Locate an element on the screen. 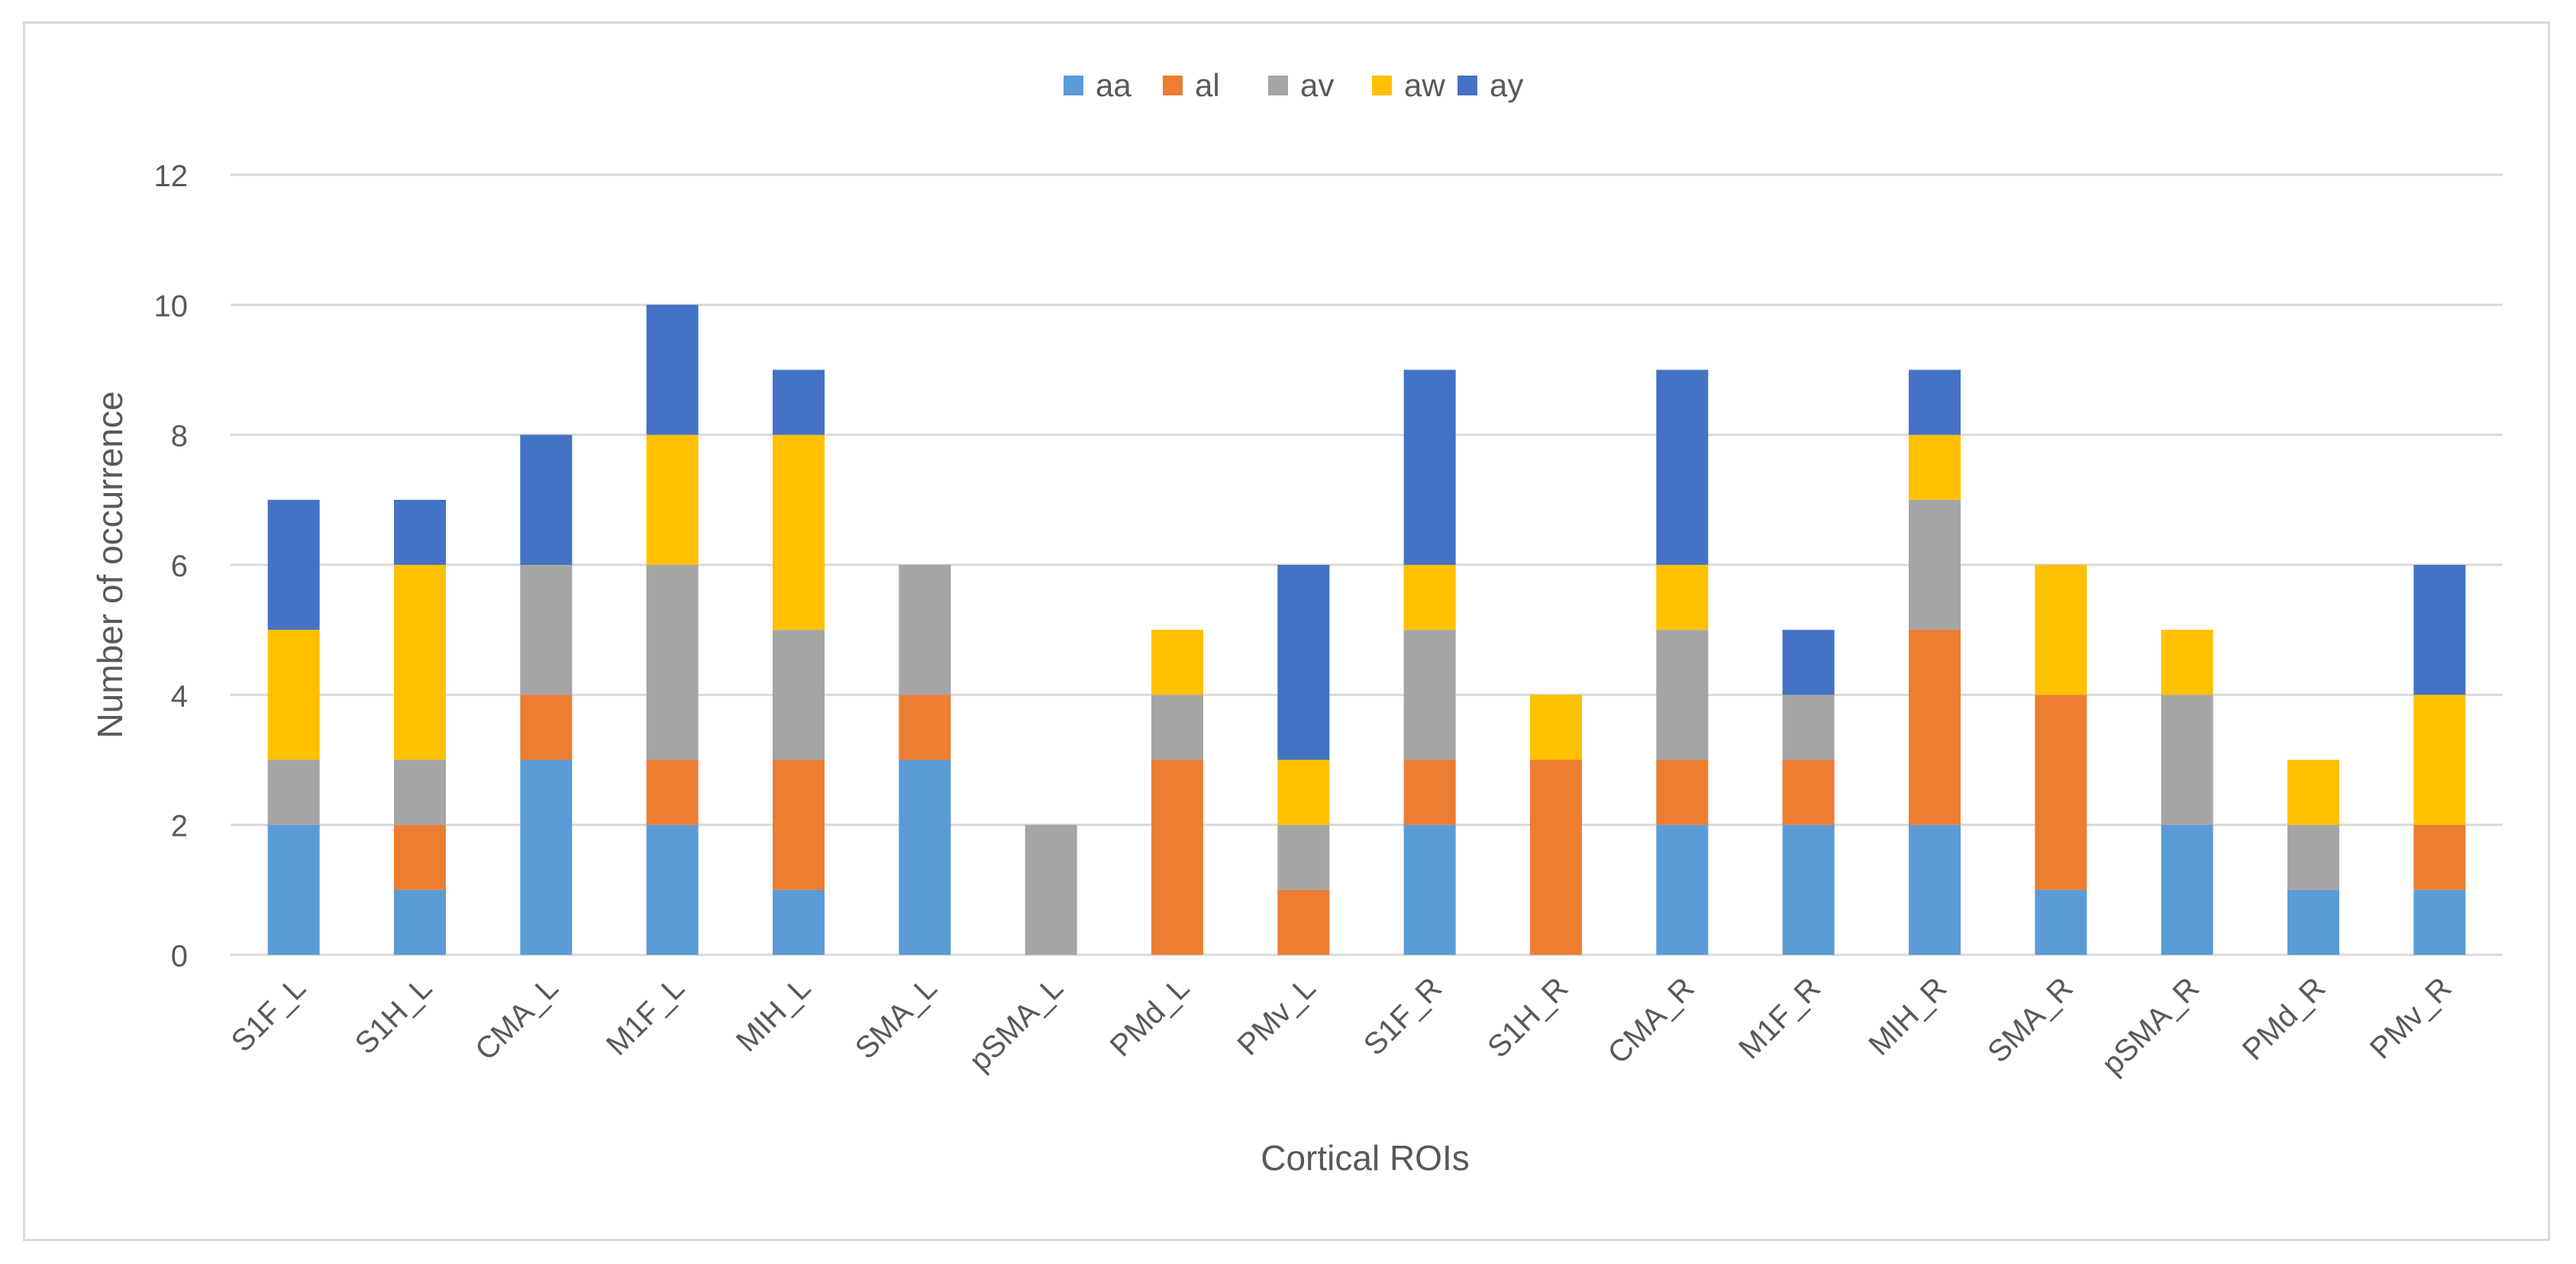 Image resolution: width=2576 pixels, height=1264 pixels. bar-mih-l-al is located at coordinates (799, 824).